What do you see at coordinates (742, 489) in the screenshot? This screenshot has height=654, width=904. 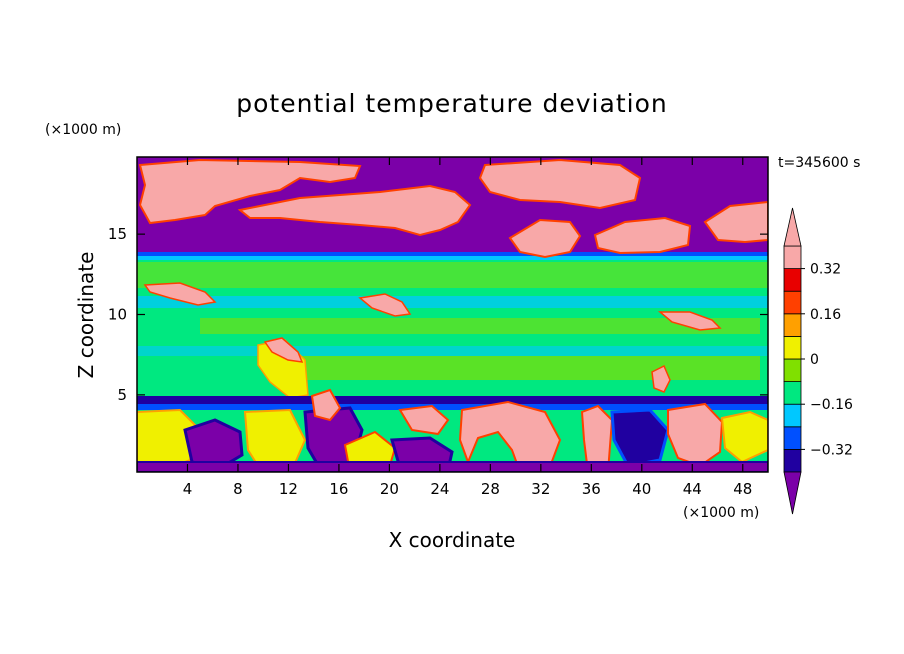 I see `x-tick-label: 48` at bounding box center [742, 489].